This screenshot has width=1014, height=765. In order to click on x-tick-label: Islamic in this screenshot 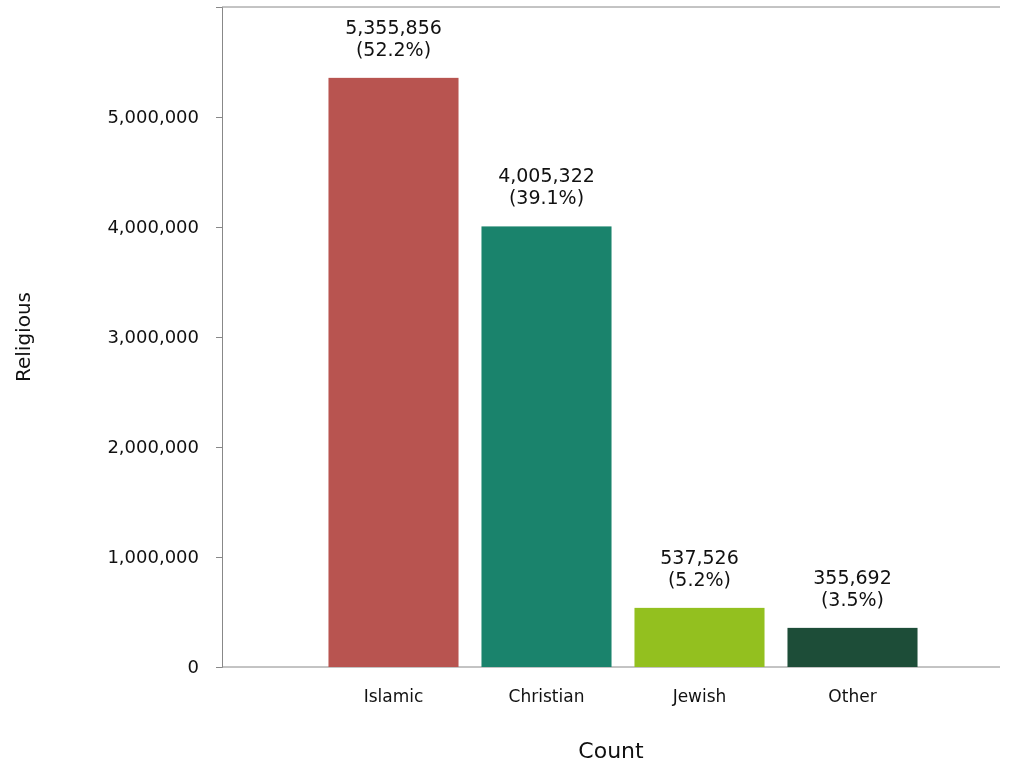, I will do `click(393, 696)`.